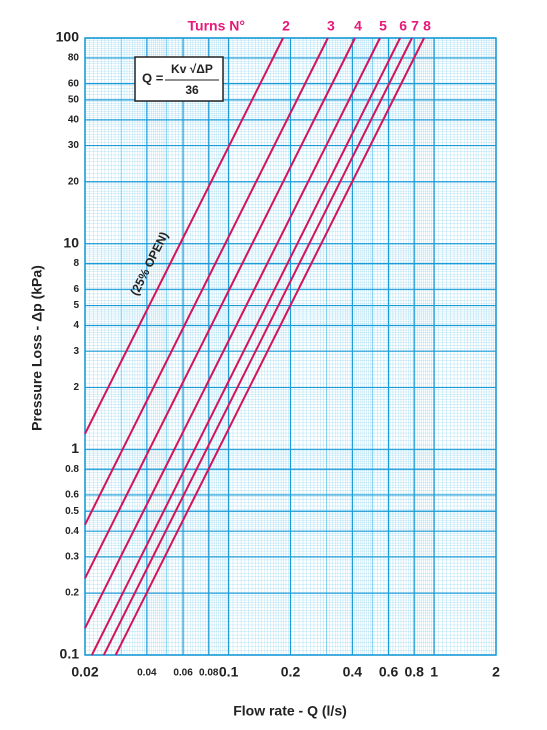  I want to click on y-tick-label: 0.8, so click(72, 469).